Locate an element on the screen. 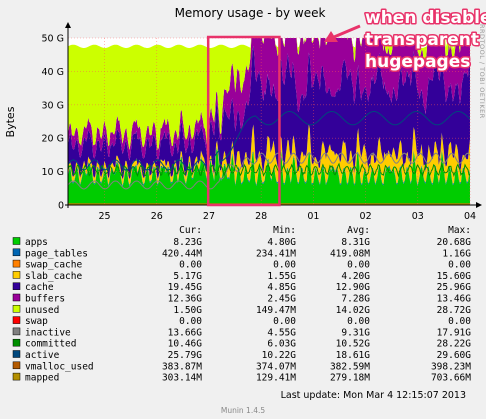 This screenshot has width=486, height=419. legend-max-mapped: 703.66M is located at coordinates (451, 378).